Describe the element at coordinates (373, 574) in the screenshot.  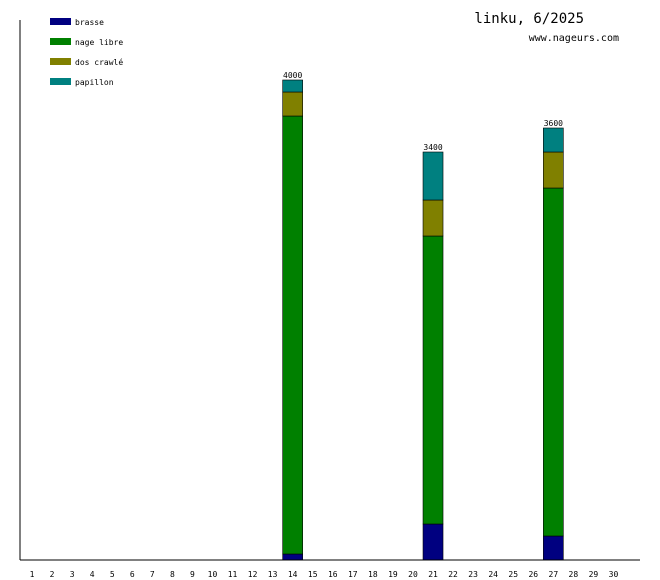
I see `x-tick-label: 18` at that location.